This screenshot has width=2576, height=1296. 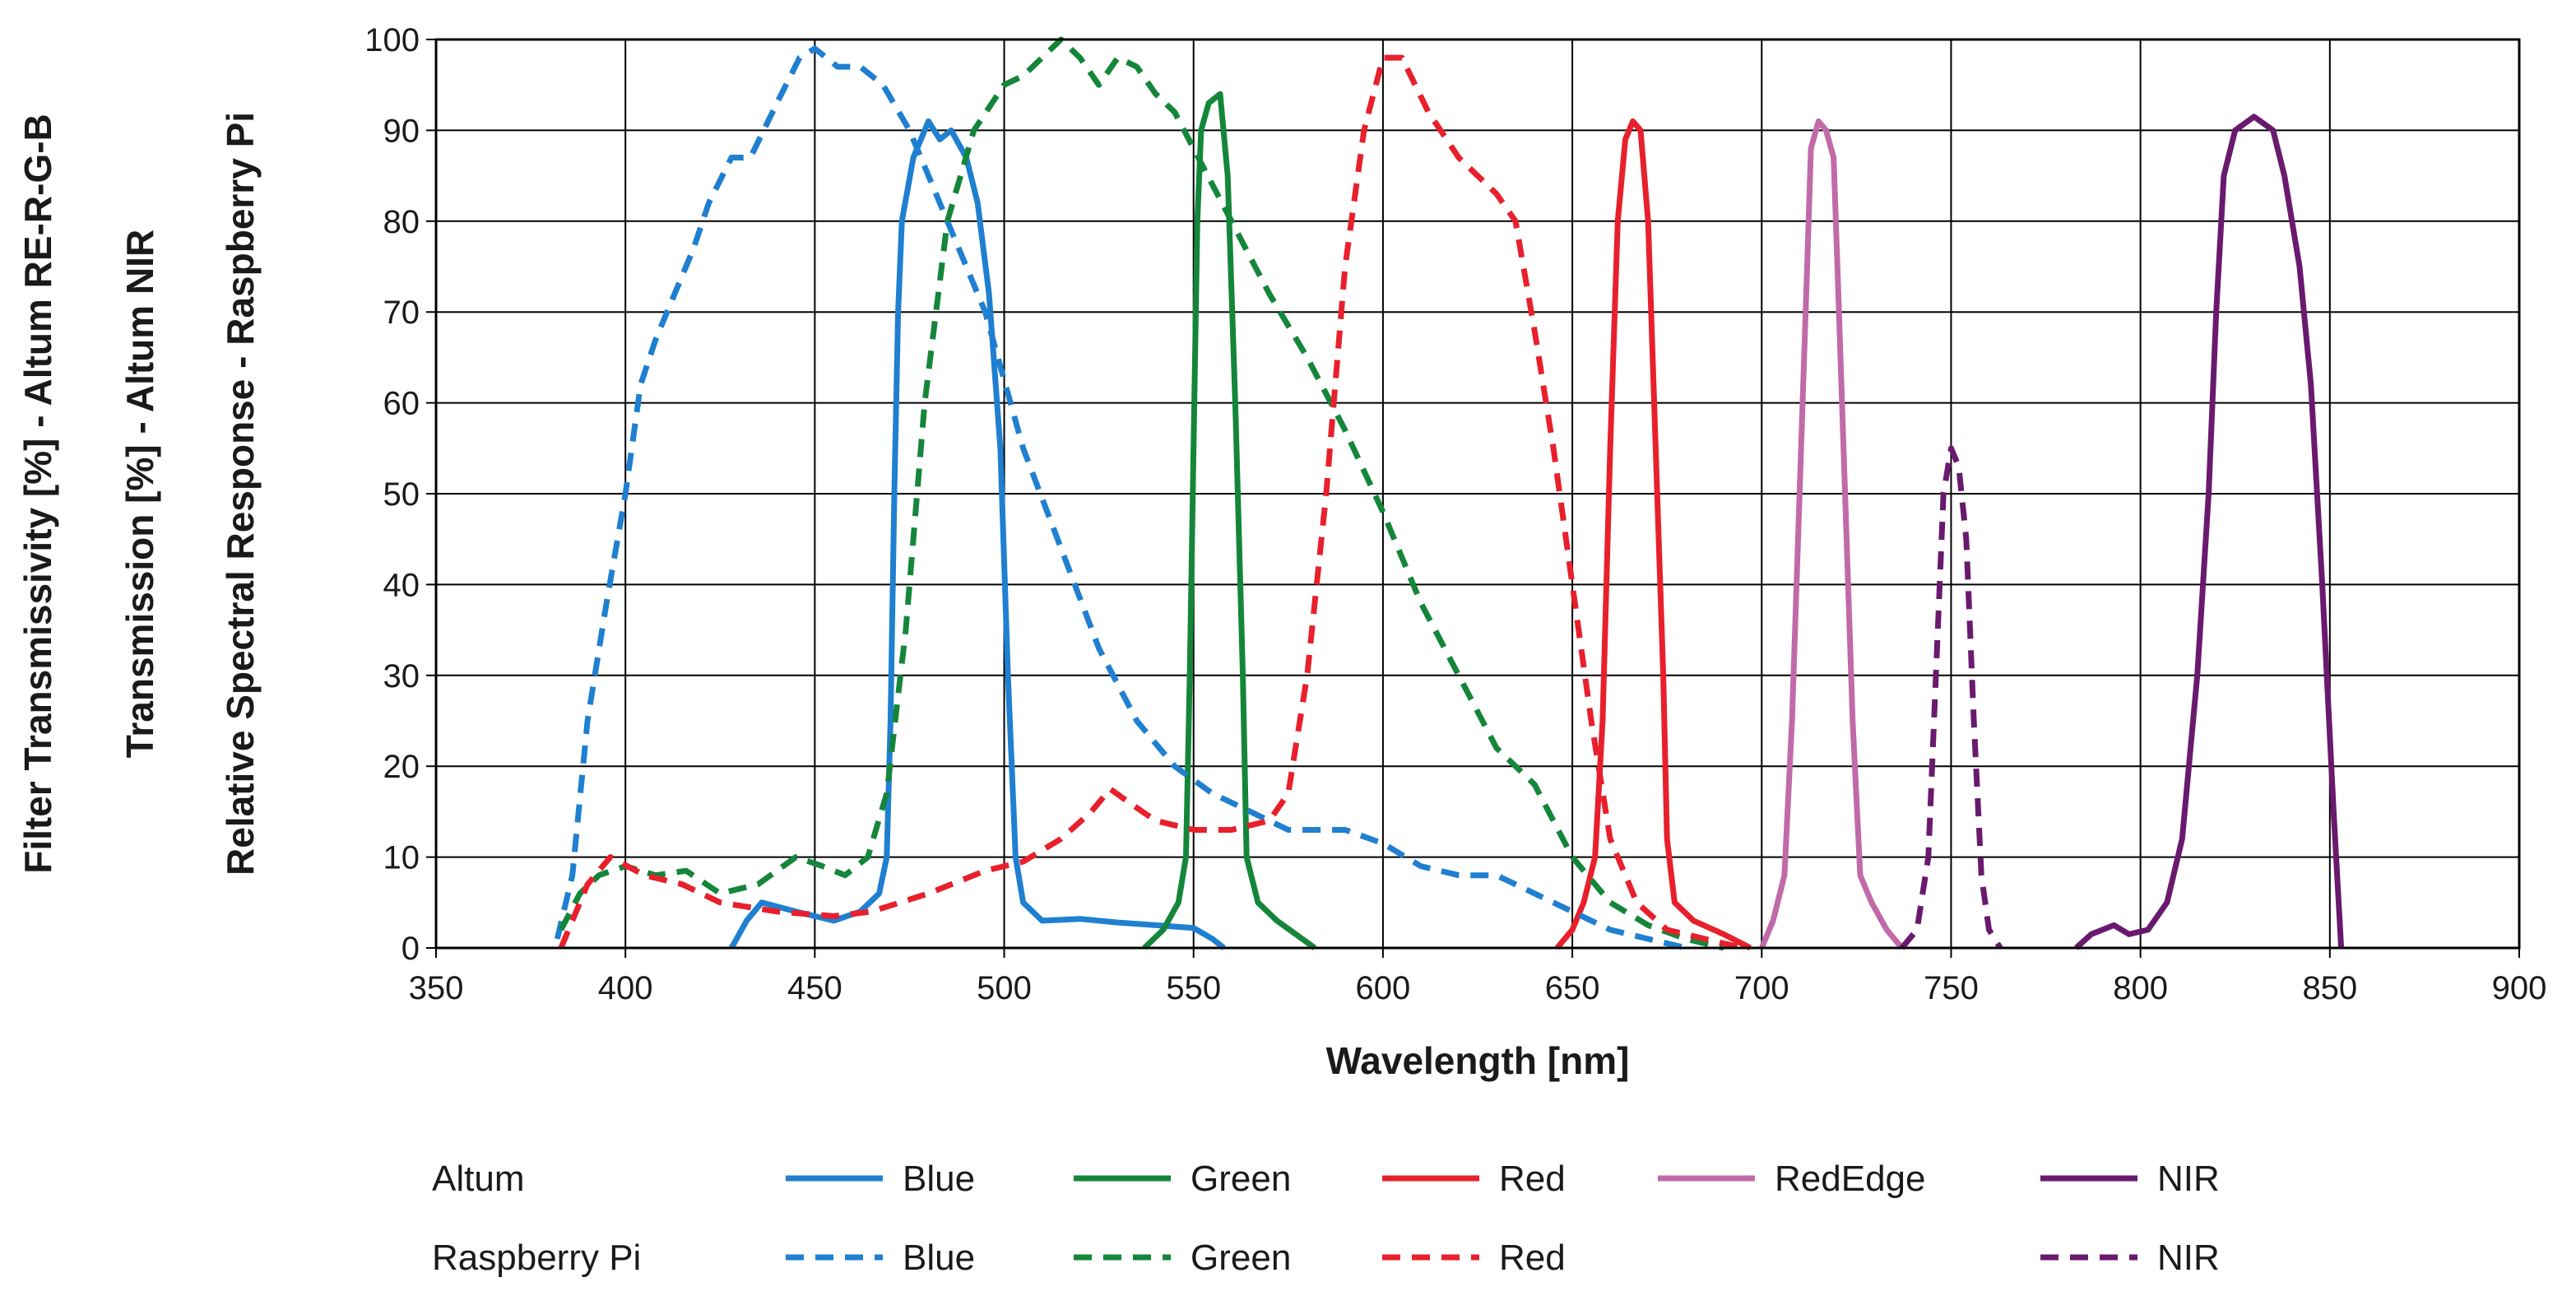 I want to click on x-tick-label-500: 500, so click(x=1005, y=988).